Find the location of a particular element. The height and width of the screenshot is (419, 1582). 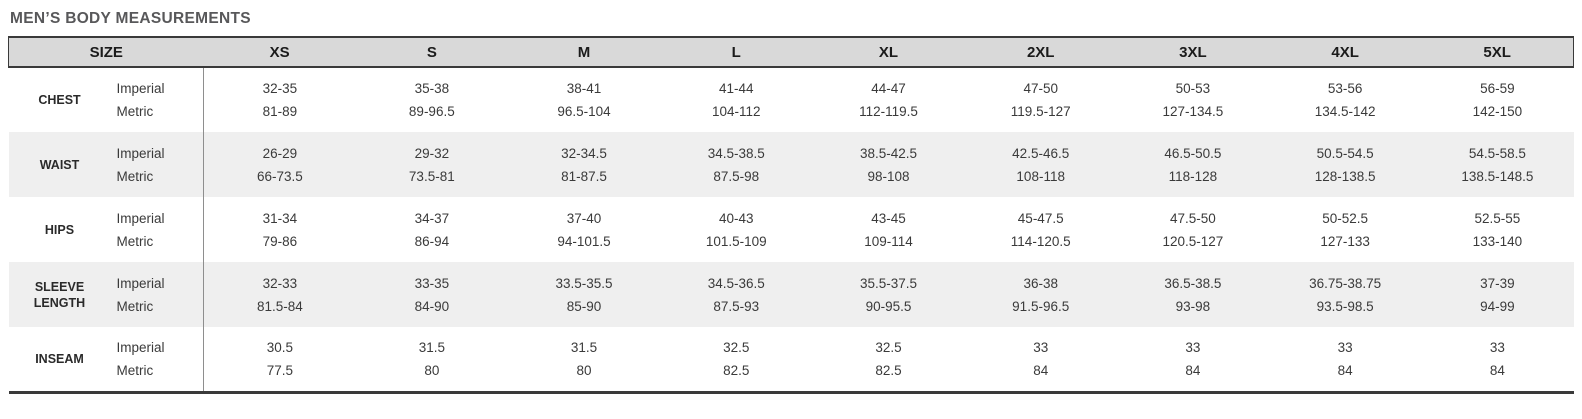

column-header-l: L is located at coordinates (736, 52).